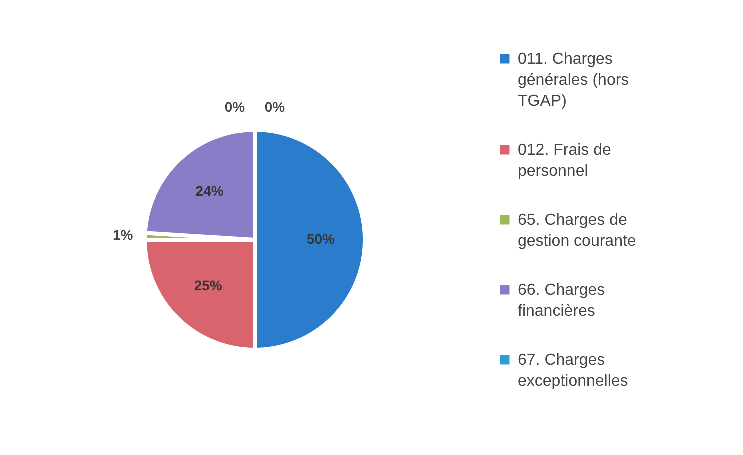 The image size is (743, 455). I want to click on legend-label: 012. Frais de personnel, so click(565, 161).